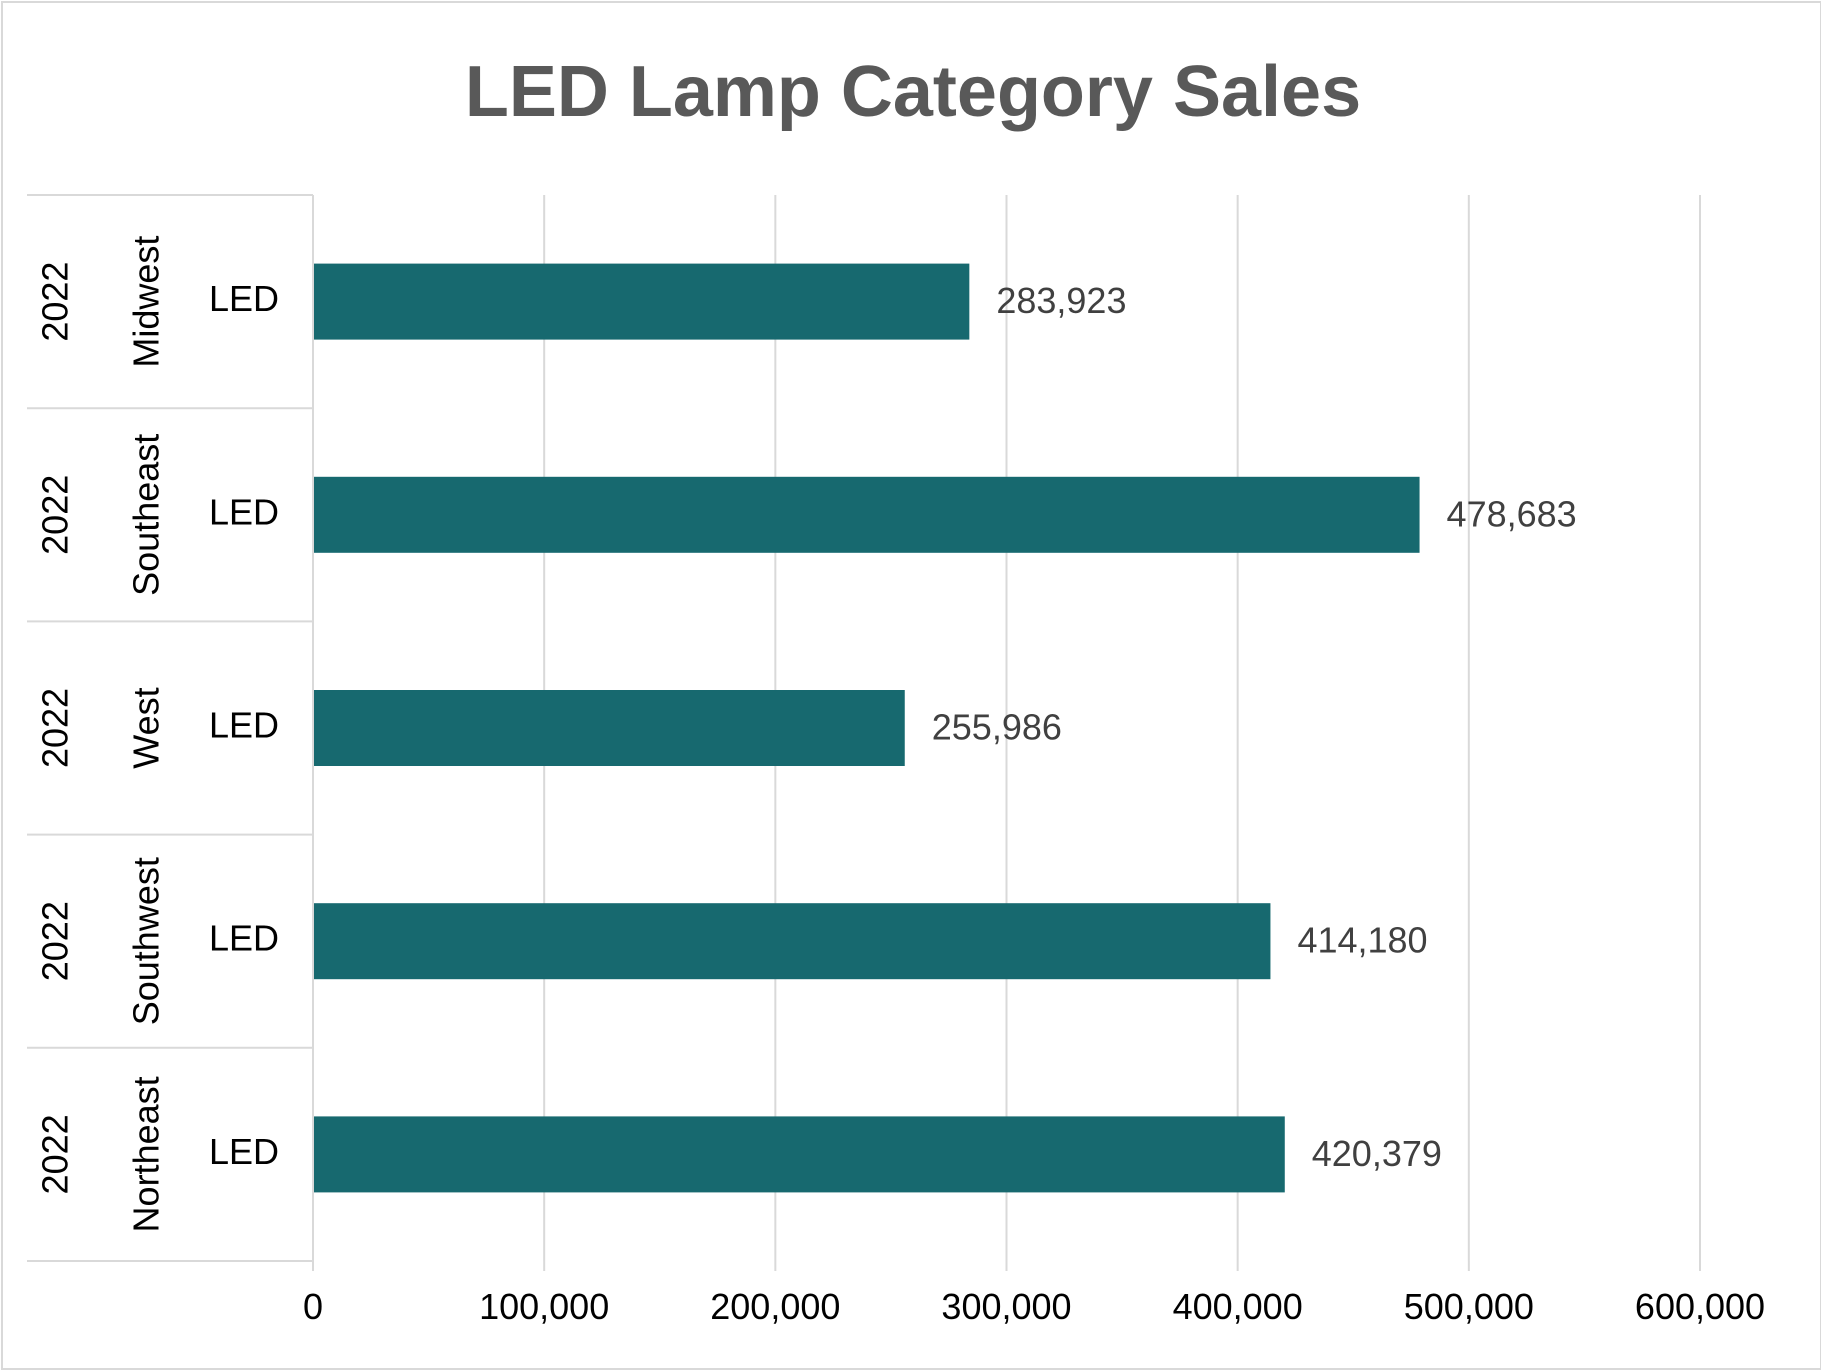 The image size is (1821, 1370). Describe the element at coordinates (146, 515) in the screenshot. I see `region-label: Southeast` at that location.